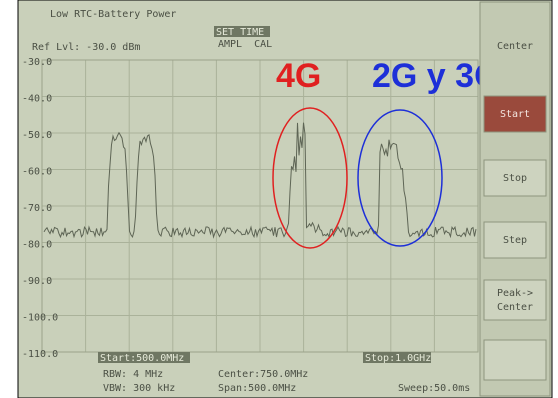 Image resolution: width=558 pixels, height=398 pixels. I want to click on menu-items: AMPL CAL, so click(245, 44).